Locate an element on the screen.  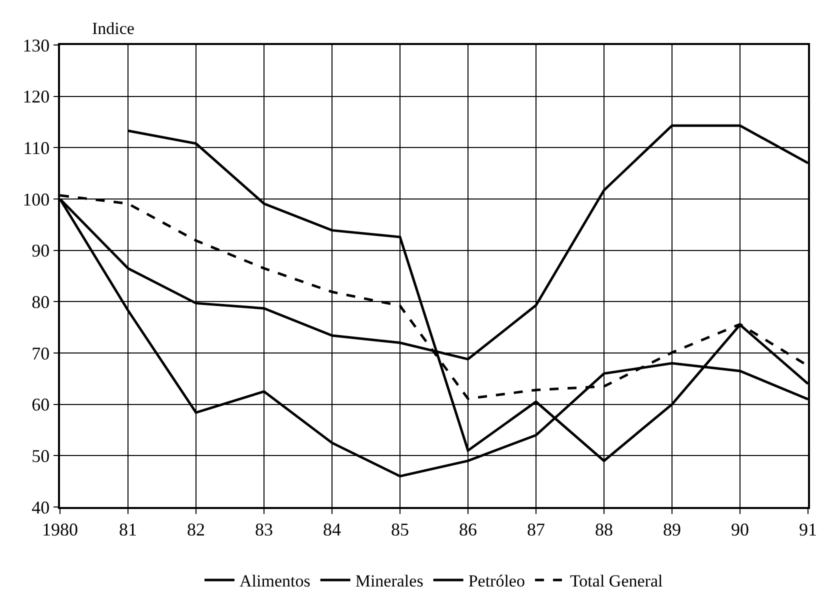
y-tick-label: 100 is located at coordinates (36, 199).